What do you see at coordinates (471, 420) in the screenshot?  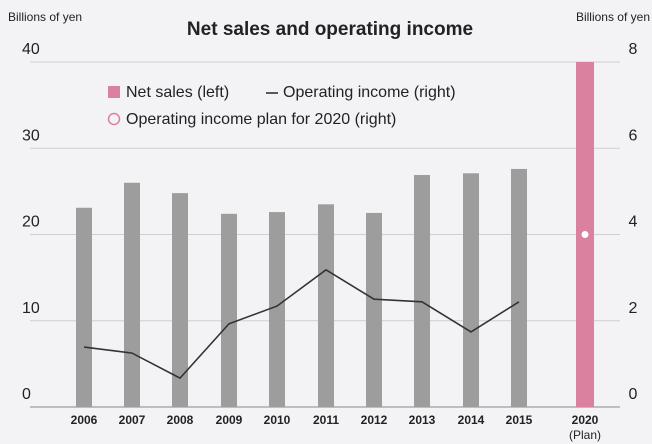 I see `x-tick-label: 2014` at bounding box center [471, 420].